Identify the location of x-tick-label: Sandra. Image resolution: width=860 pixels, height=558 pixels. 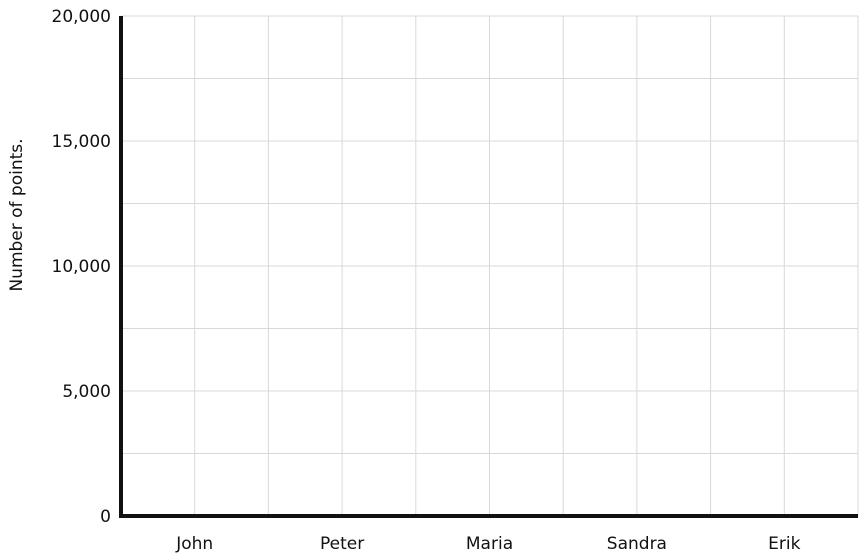
(637, 544).